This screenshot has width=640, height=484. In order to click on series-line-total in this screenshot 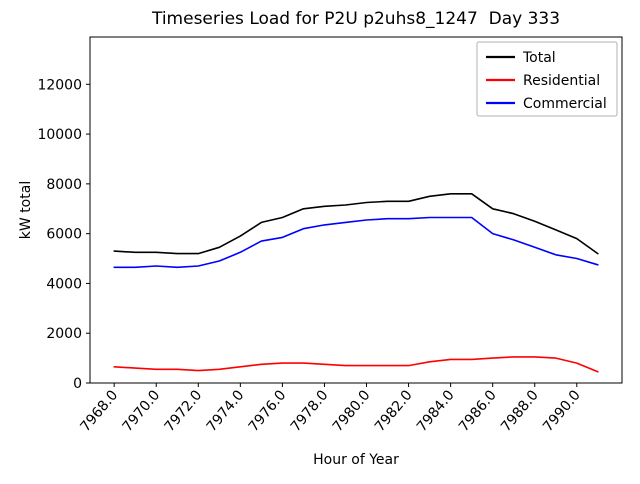, I will do `click(356, 224)`.